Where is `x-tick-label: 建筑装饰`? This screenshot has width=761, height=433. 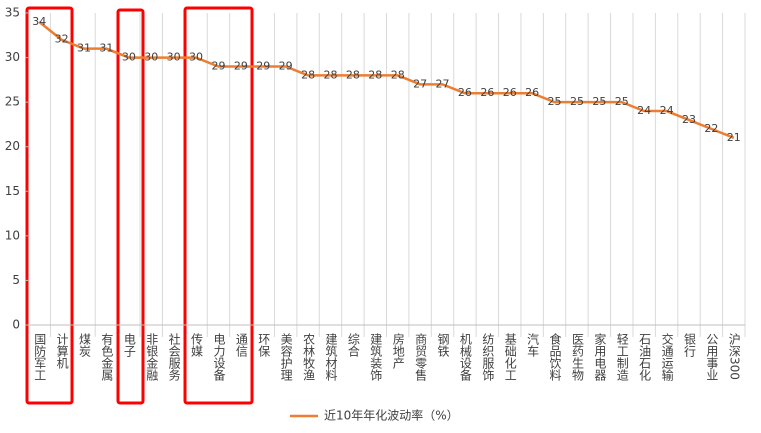 x-tick-label: 建筑装饰 is located at coordinates (376, 357).